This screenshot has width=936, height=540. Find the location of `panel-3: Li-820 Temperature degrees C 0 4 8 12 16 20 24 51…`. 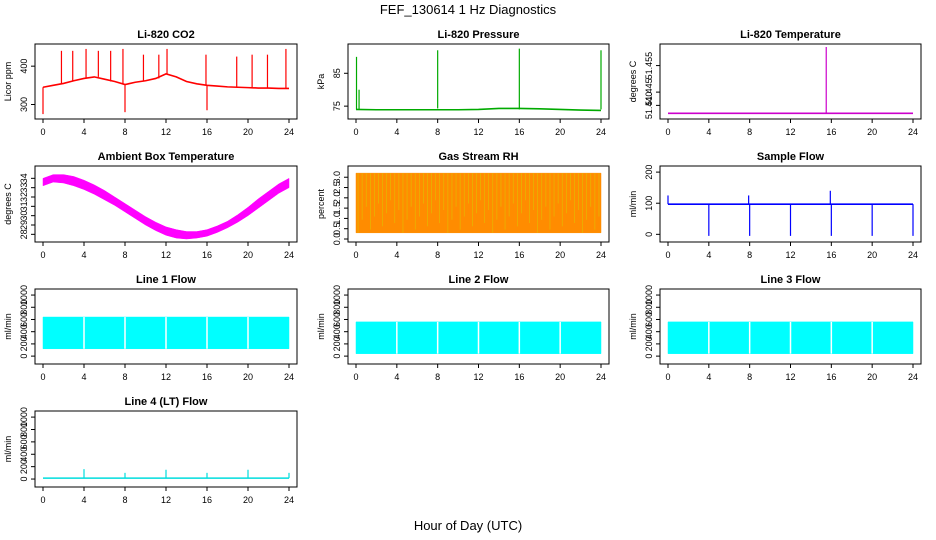

panel-3: Li-820 Temperature degrees C 0 4 8 12 16 20 24 51… is located at coordinates (775, 83).